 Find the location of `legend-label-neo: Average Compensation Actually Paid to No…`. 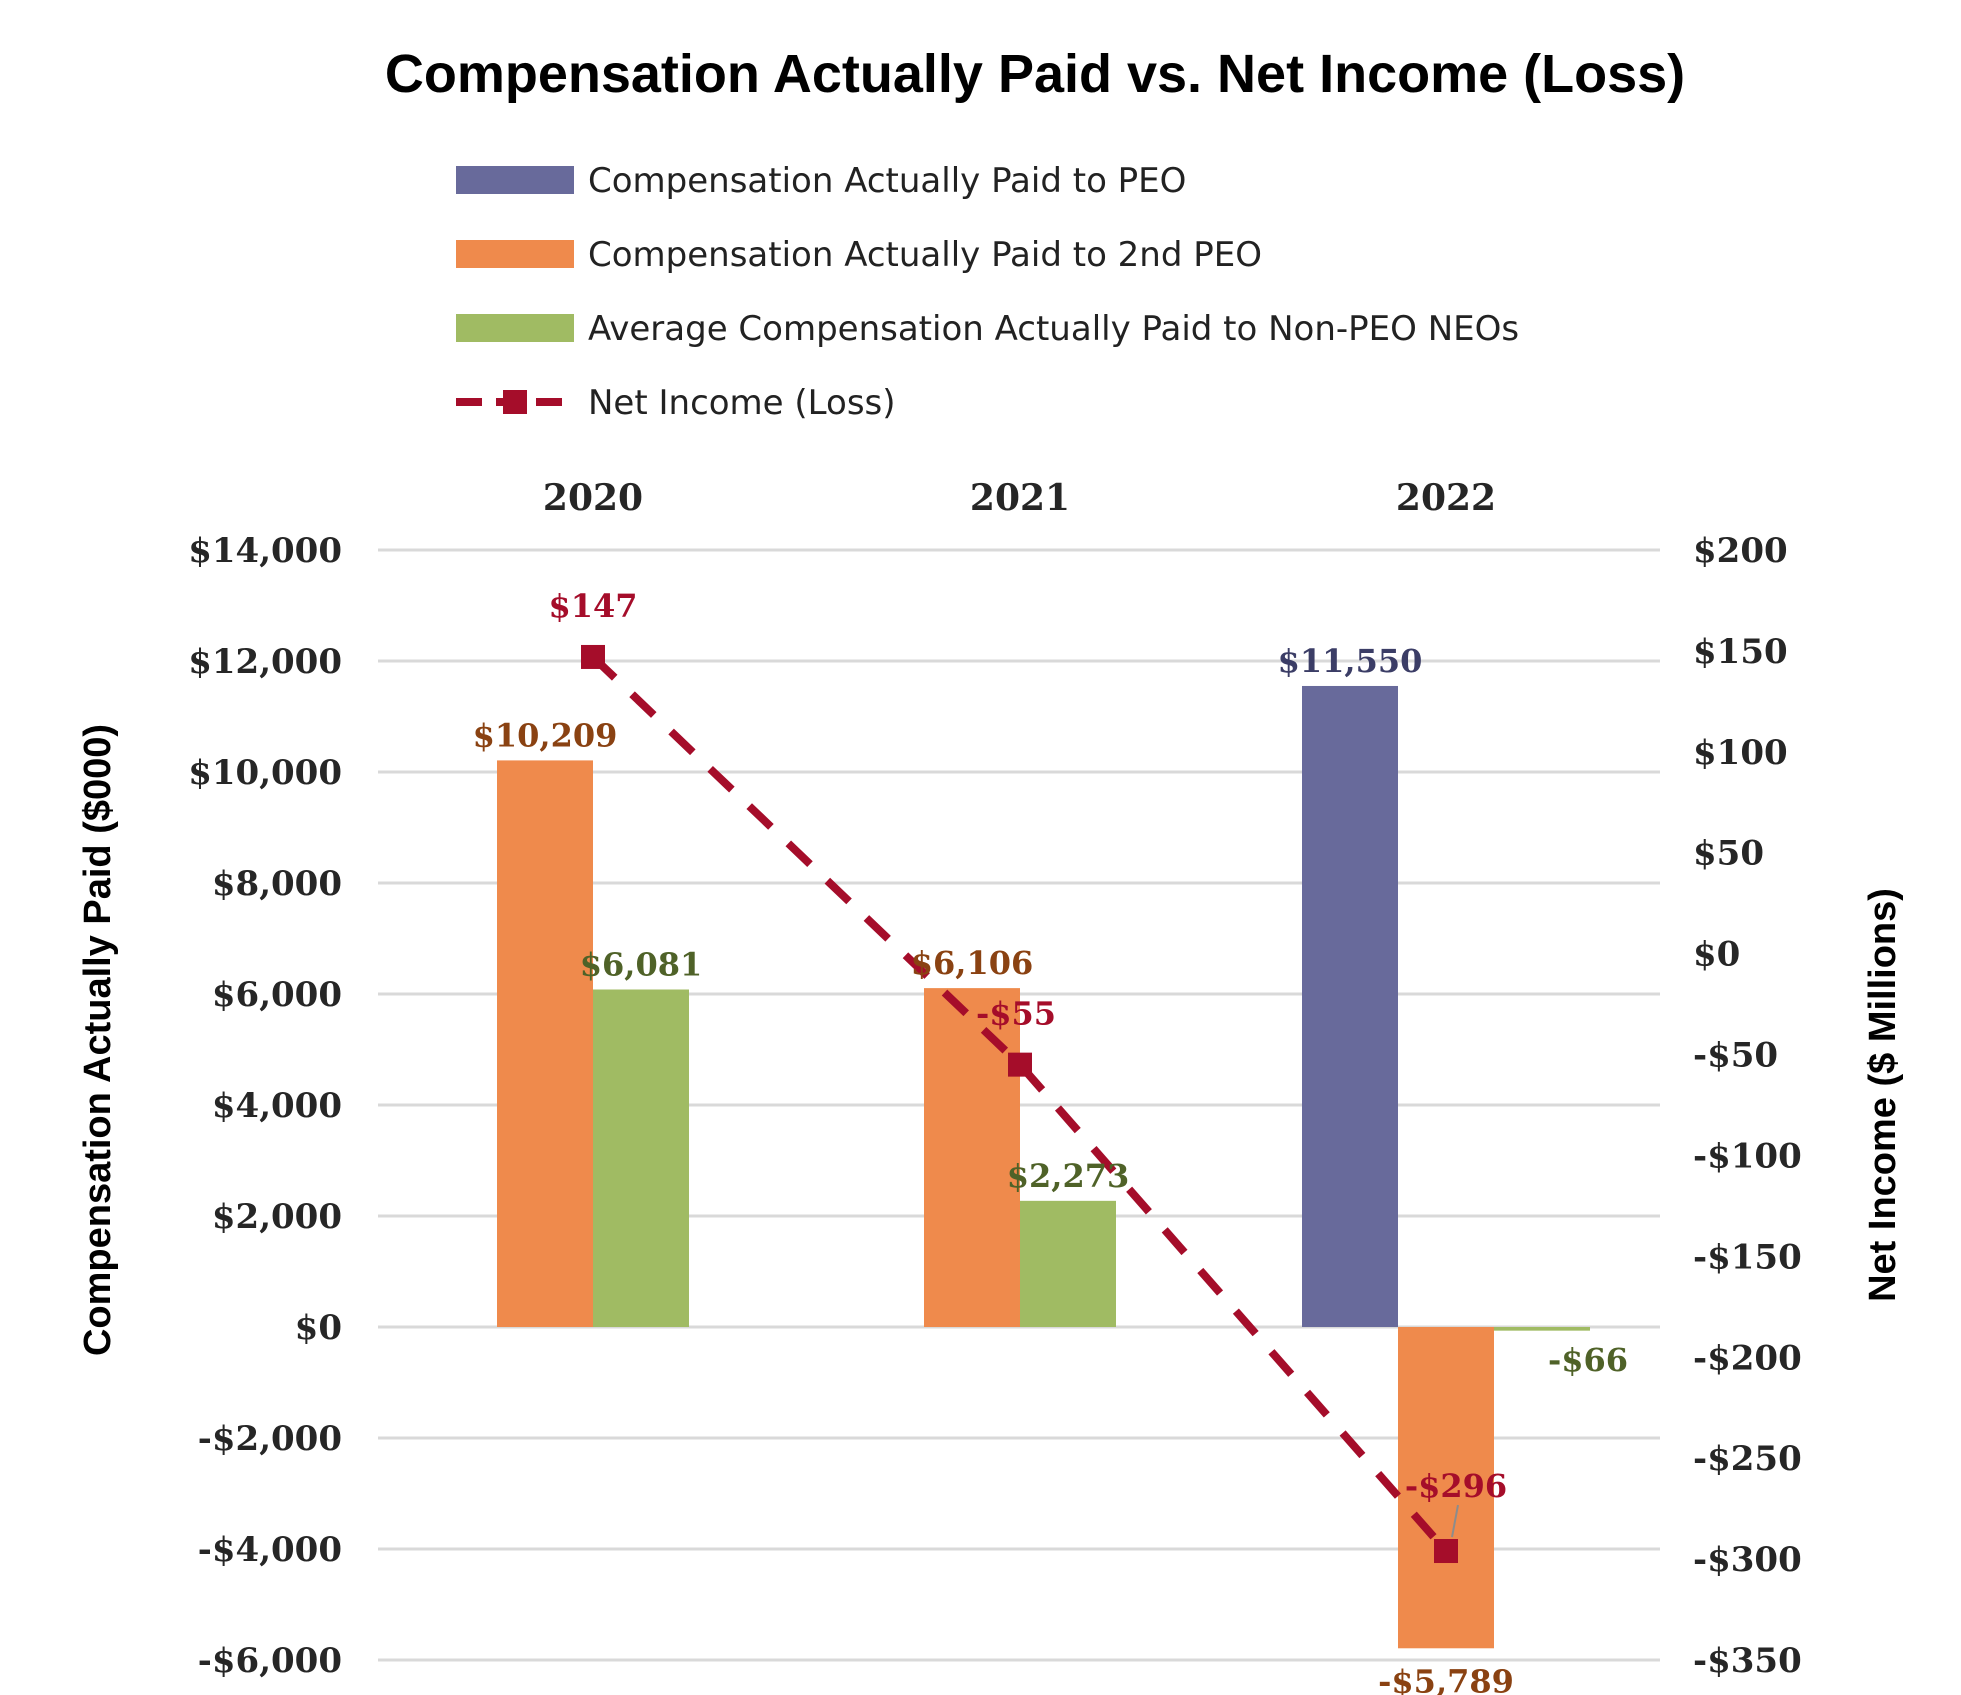

legend-label-neo: Average Compensation Actually Paid to No… is located at coordinates (1053, 329).